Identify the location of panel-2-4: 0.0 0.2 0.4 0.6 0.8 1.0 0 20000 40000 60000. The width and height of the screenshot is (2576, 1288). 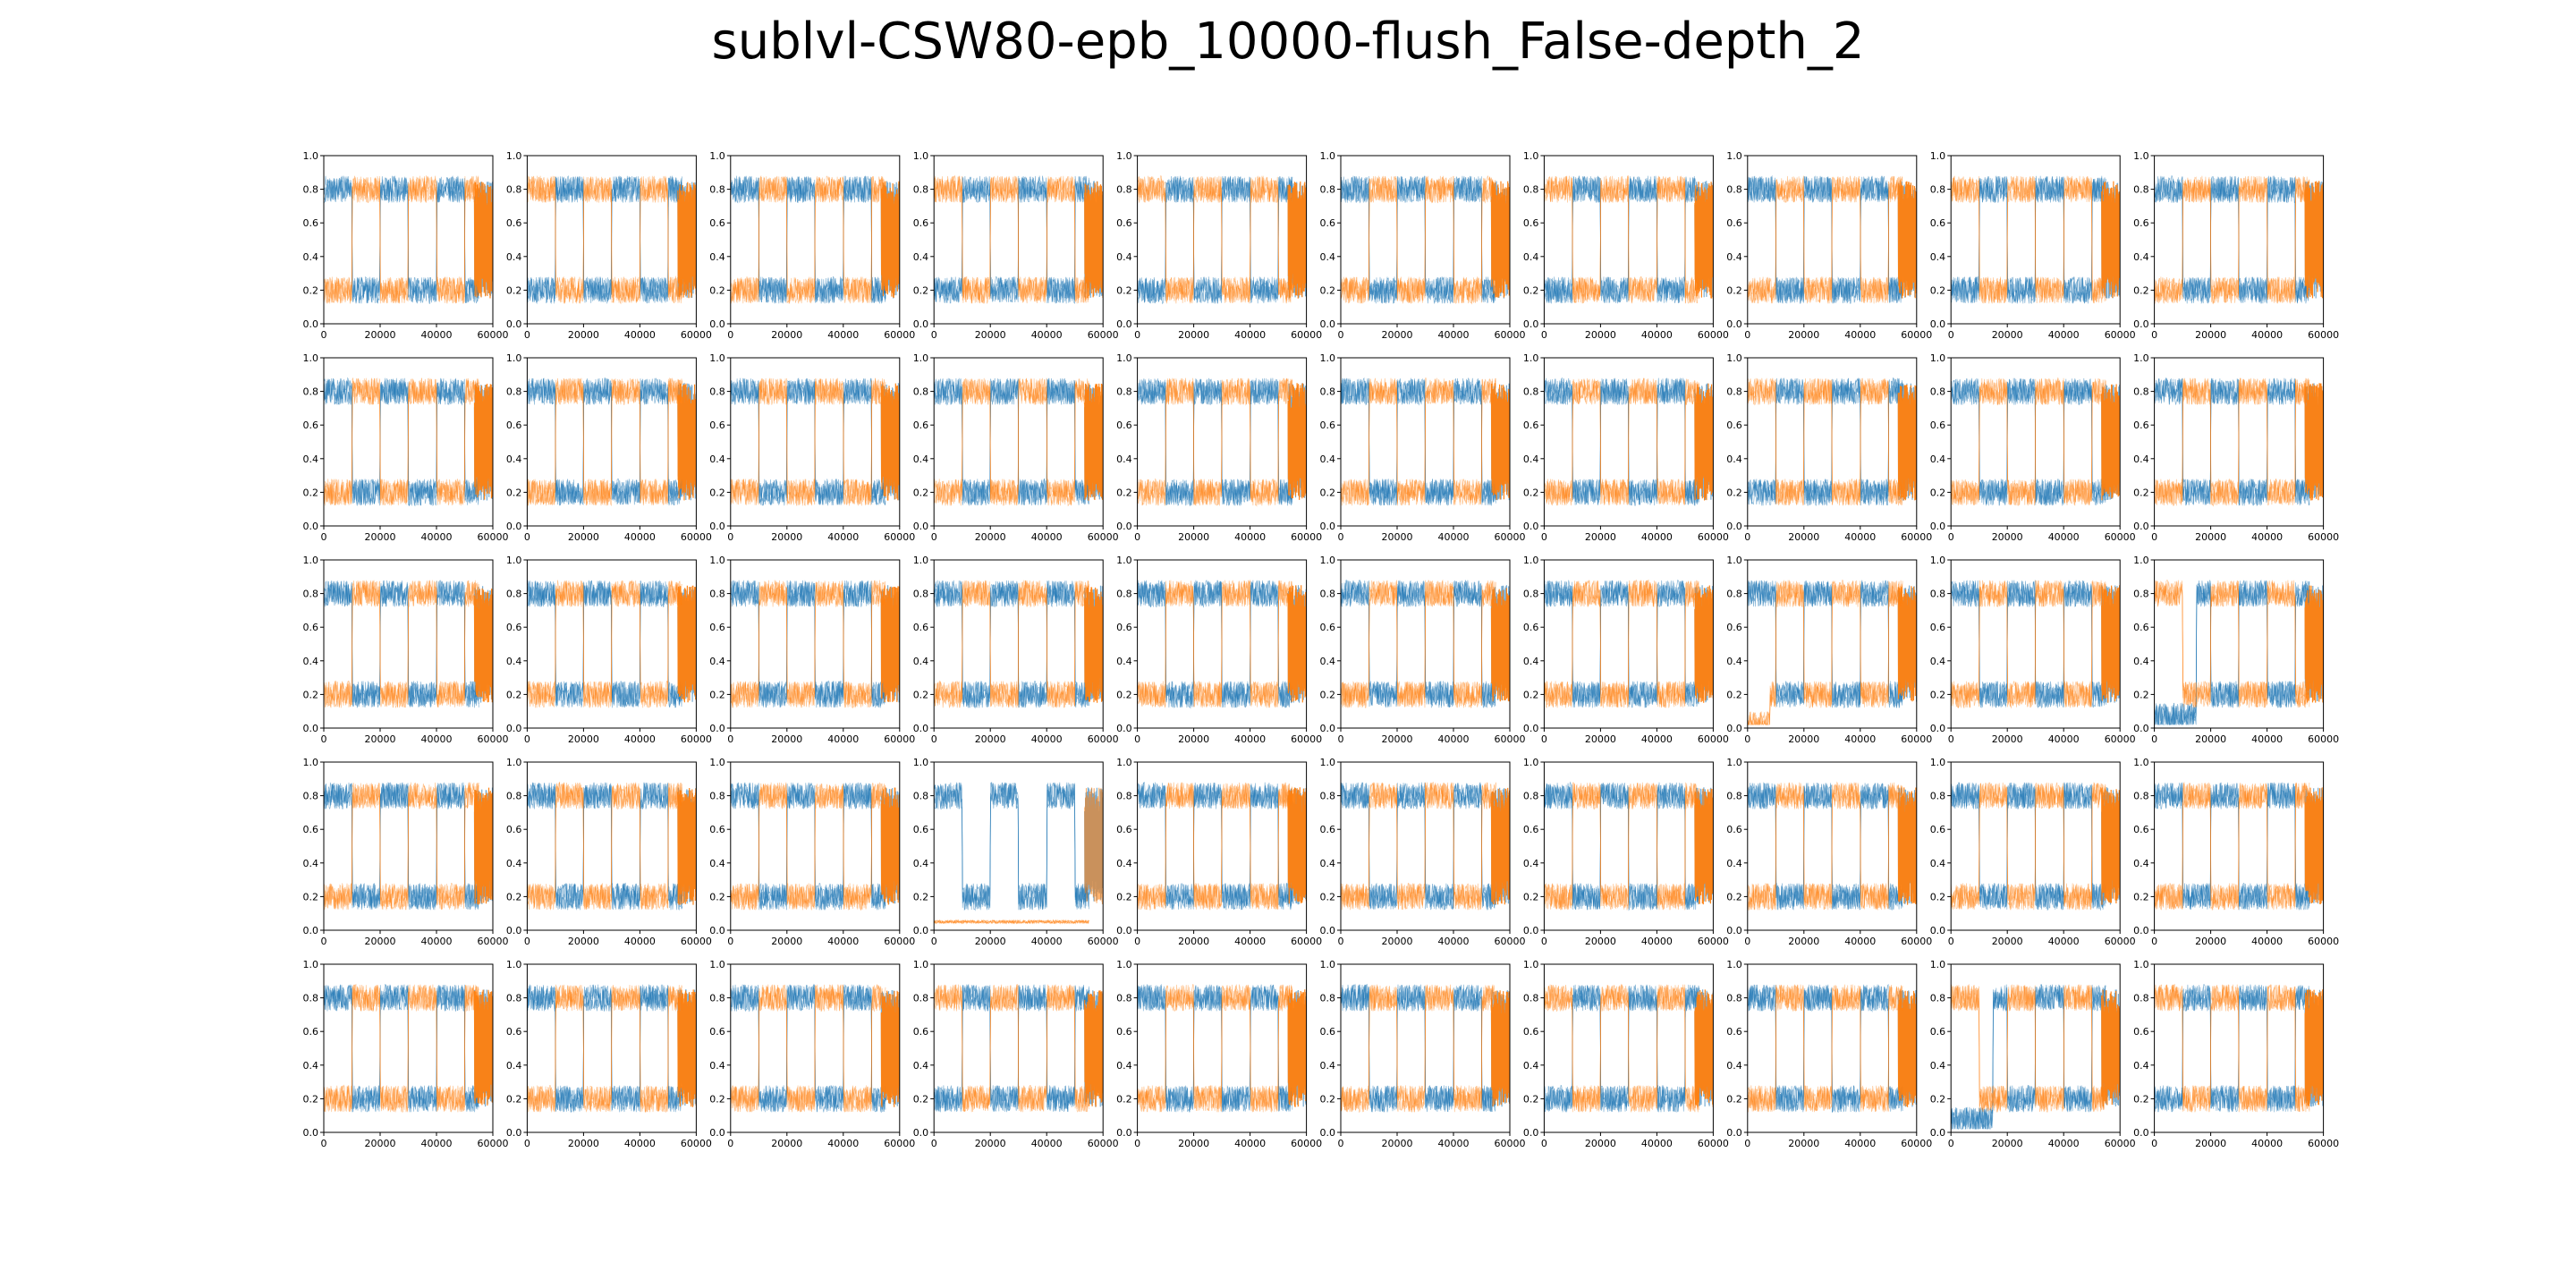
(1016, 447).